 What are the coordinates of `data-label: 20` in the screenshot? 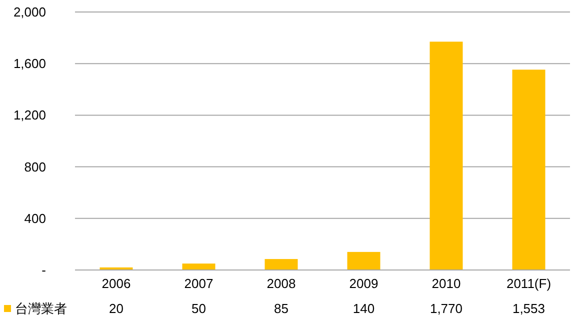 It's located at (116, 308).